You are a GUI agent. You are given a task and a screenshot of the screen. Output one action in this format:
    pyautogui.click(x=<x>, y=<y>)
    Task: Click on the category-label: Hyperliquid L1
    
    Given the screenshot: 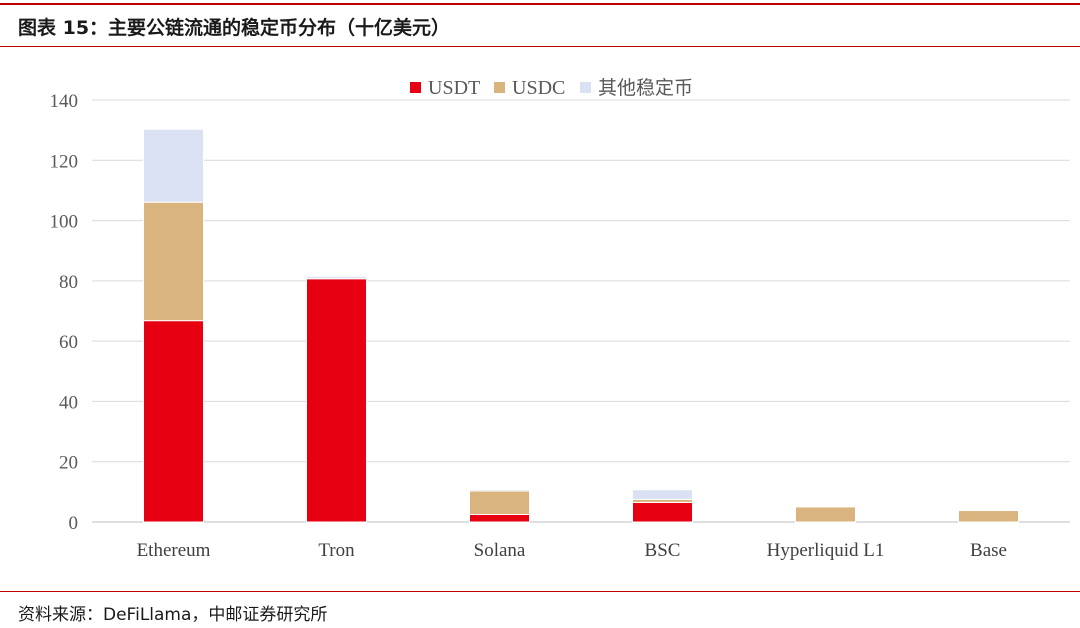 What is the action you would take?
    pyautogui.click(x=826, y=550)
    